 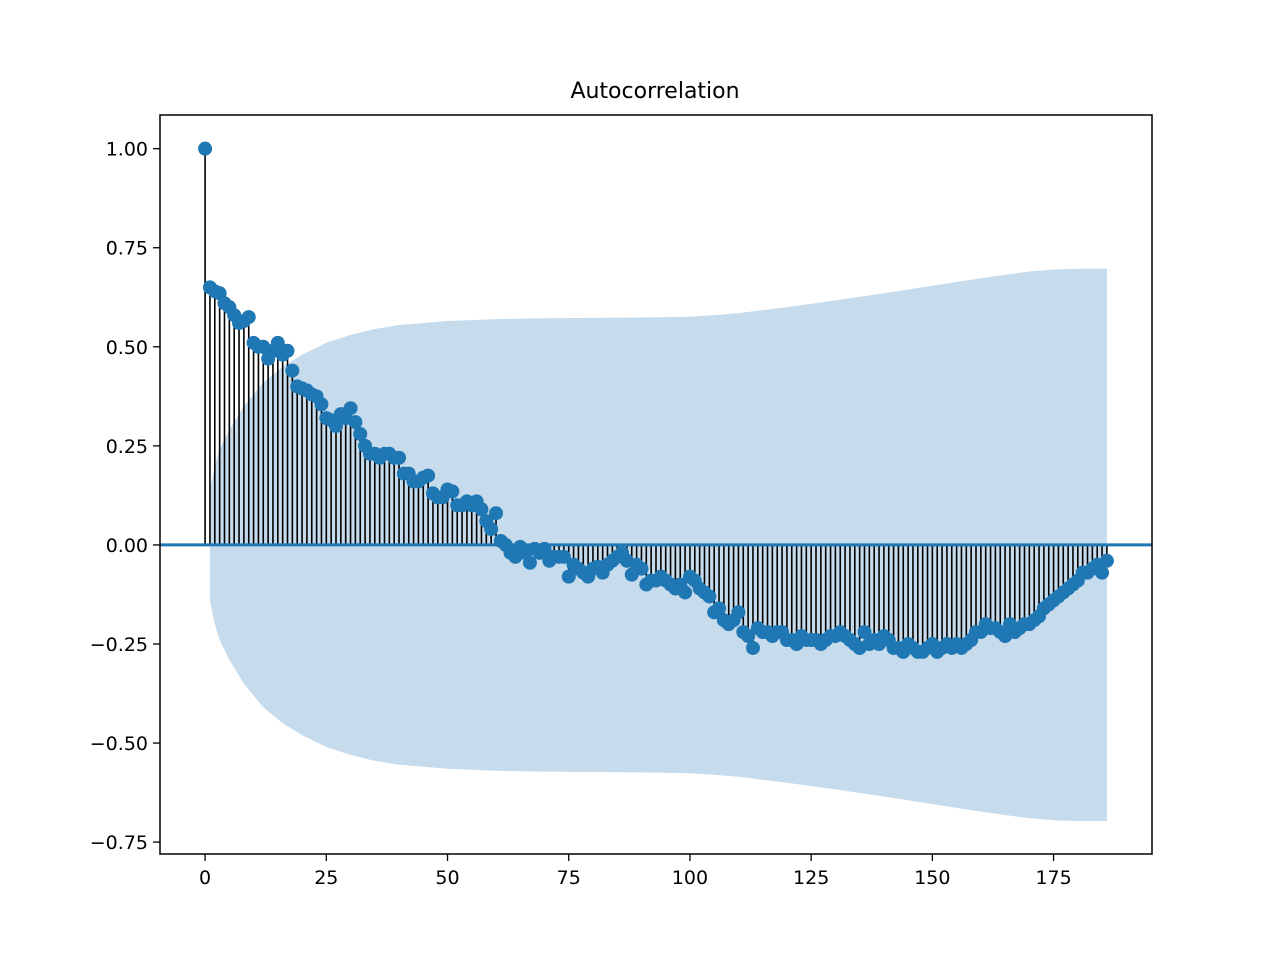 What do you see at coordinates (690, 878) in the screenshot?
I see `x-tick-label: 100` at bounding box center [690, 878].